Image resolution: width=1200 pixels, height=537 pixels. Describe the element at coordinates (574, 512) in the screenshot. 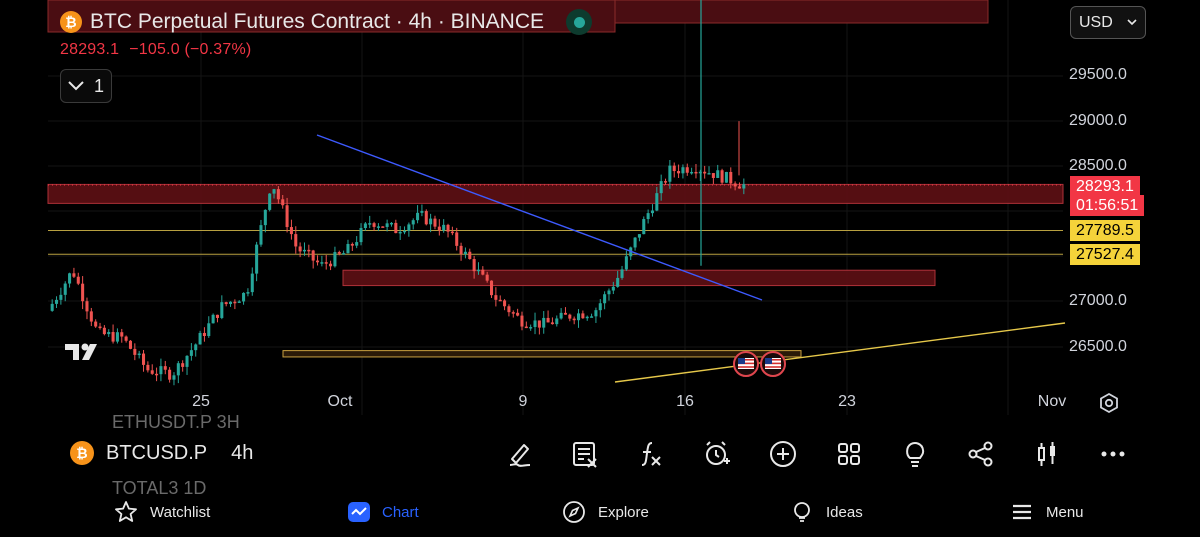

I see `compass-icon` at that location.